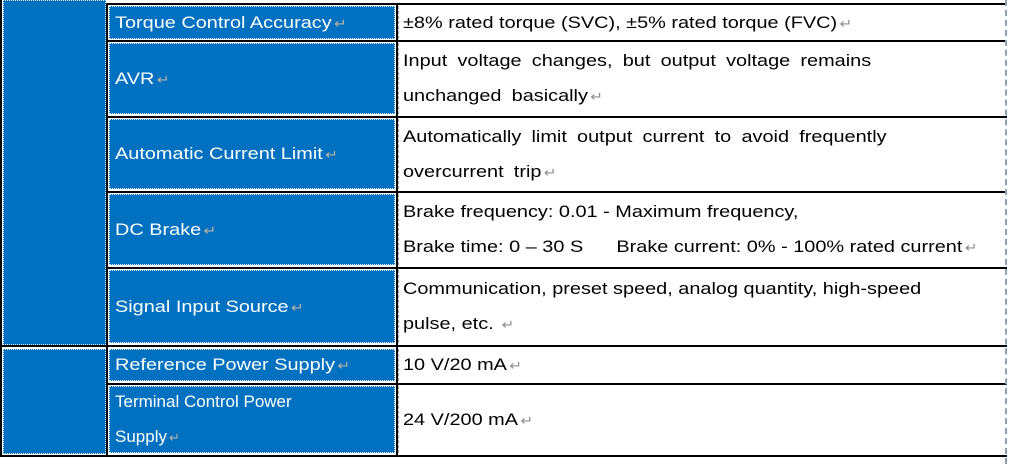  Describe the element at coordinates (495, 95) in the screenshot. I see `content-line-text: unchanged basically` at that location.